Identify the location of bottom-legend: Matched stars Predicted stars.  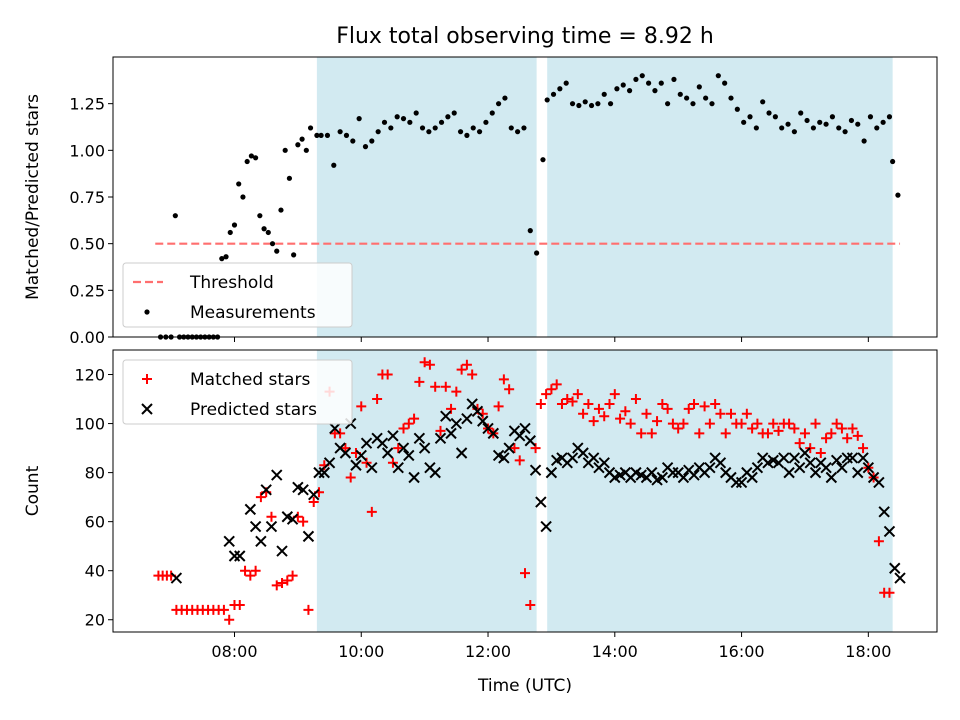
(237, 392).